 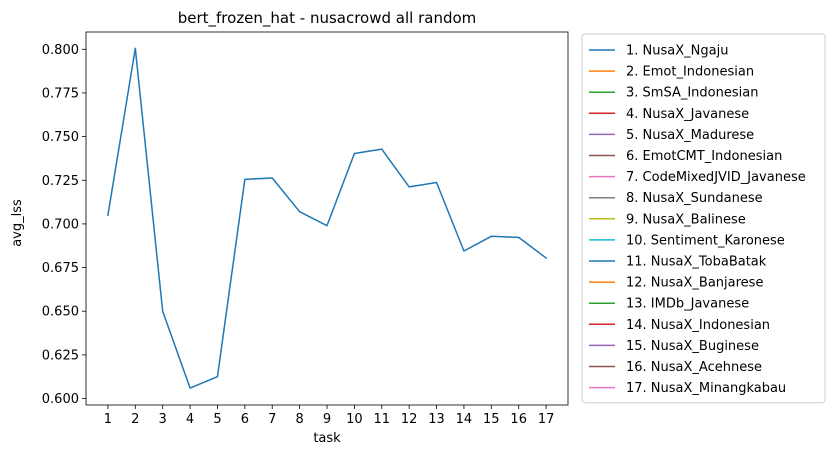 I want to click on legend-label: 4. NusaX_Javanese, so click(x=687, y=114).